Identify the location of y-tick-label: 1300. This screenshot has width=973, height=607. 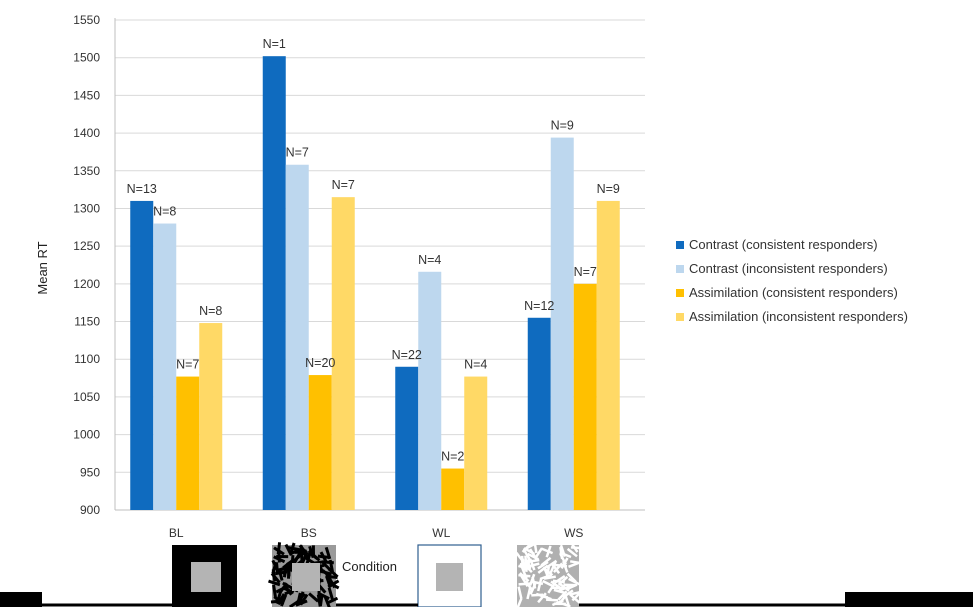
(86, 208).